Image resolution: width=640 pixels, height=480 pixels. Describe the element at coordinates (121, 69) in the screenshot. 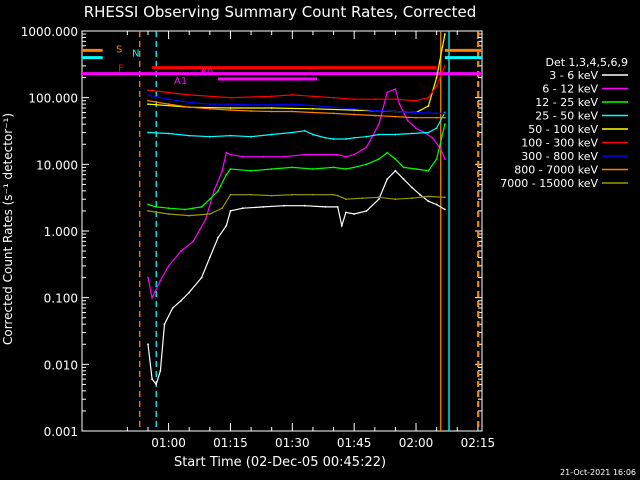

I see `state-bar-label: F` at that location.